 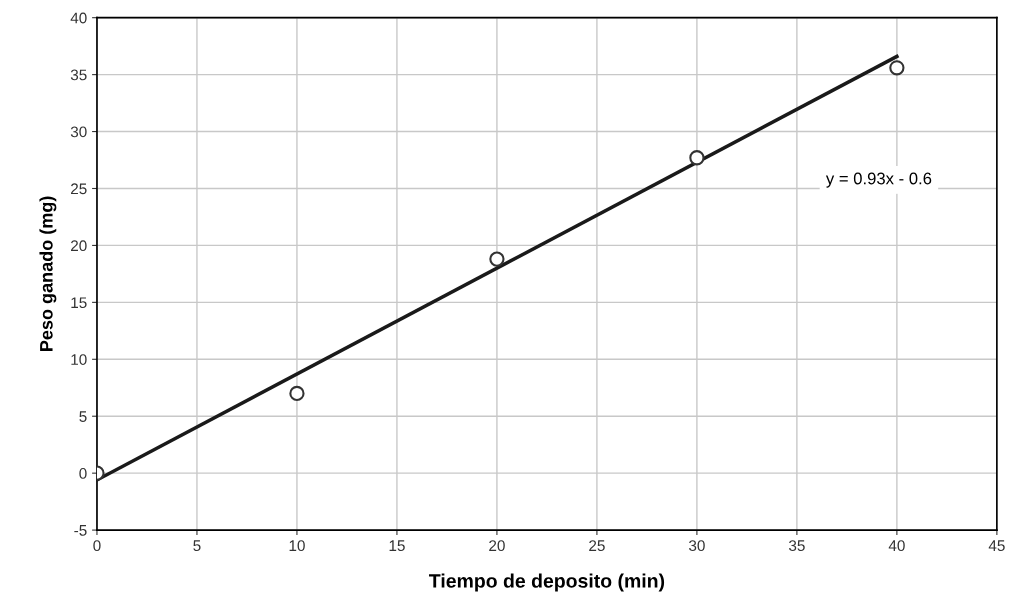 What do you see at coordinates (878, 180) in the screenshot?
I see `annotation: y = 0.93x - 0.6` at bounding box center [878, 180].